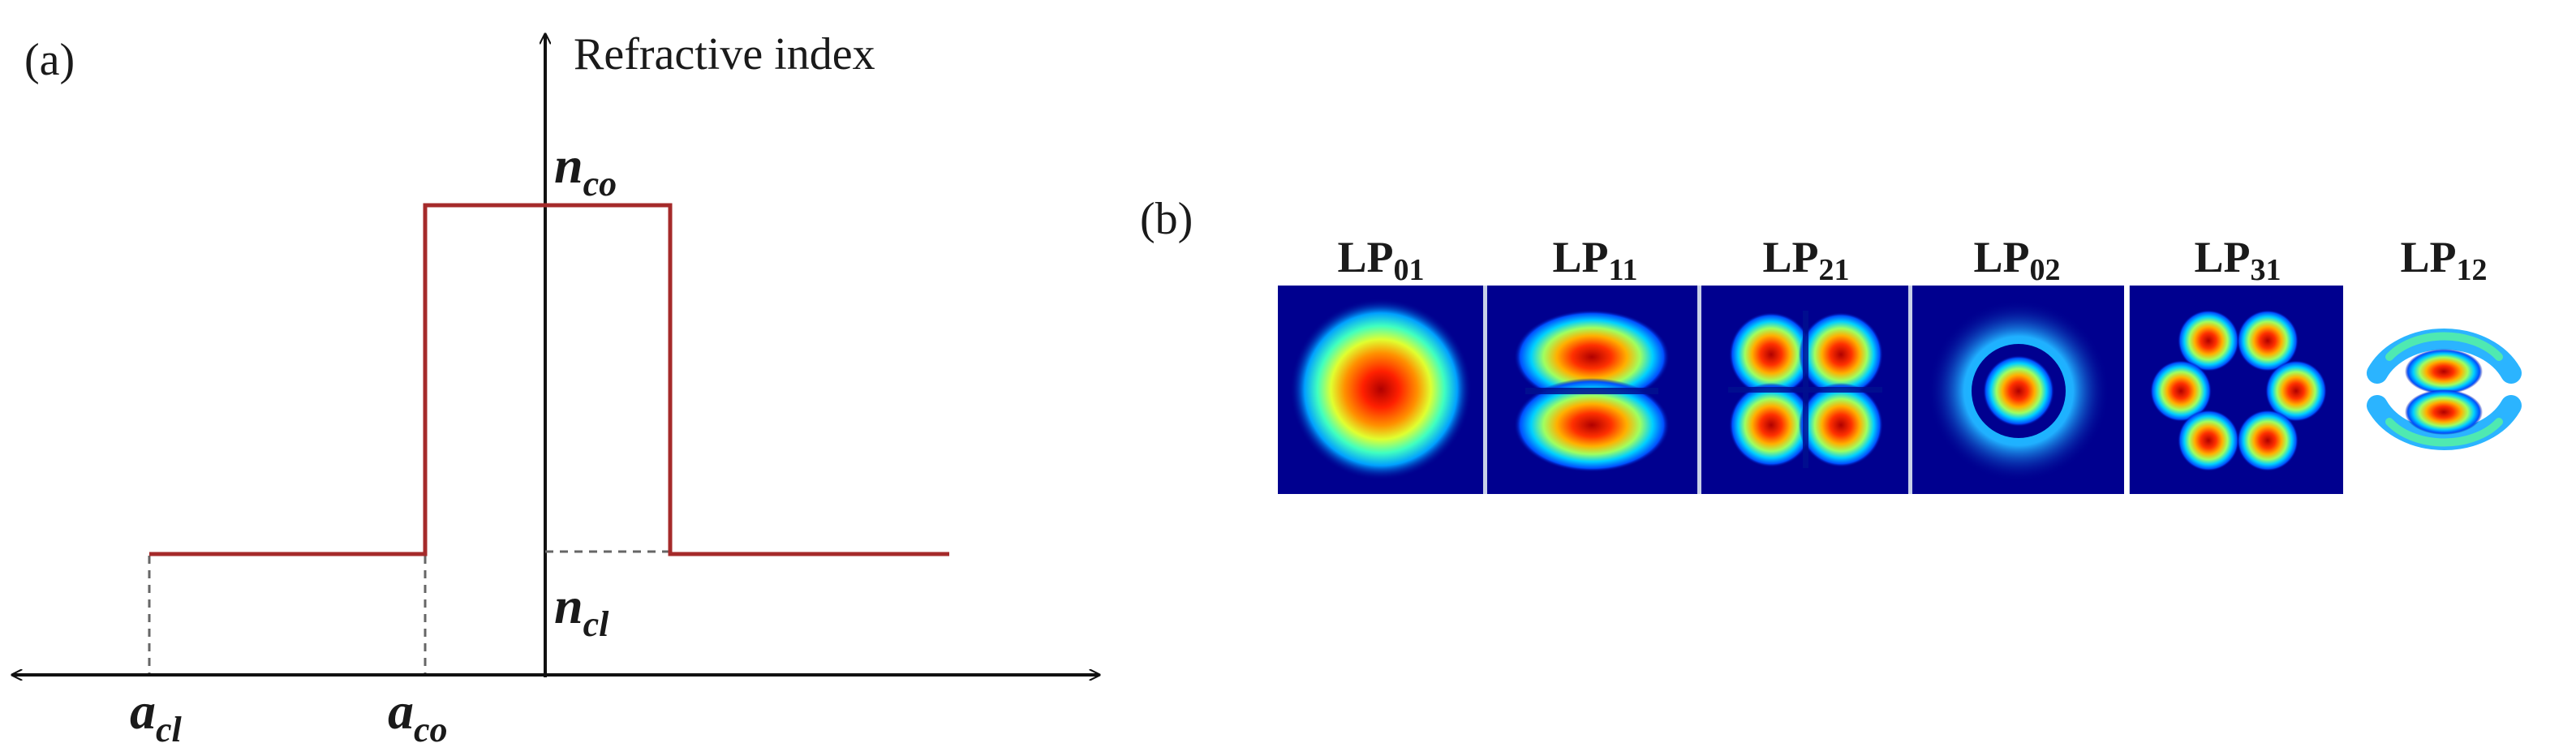 The height and width of the screenshot is (756, 2576). Describe the element at coordinates (724, 54) in the screenshot. I see `y-axis-title: Refractive index` at that location.